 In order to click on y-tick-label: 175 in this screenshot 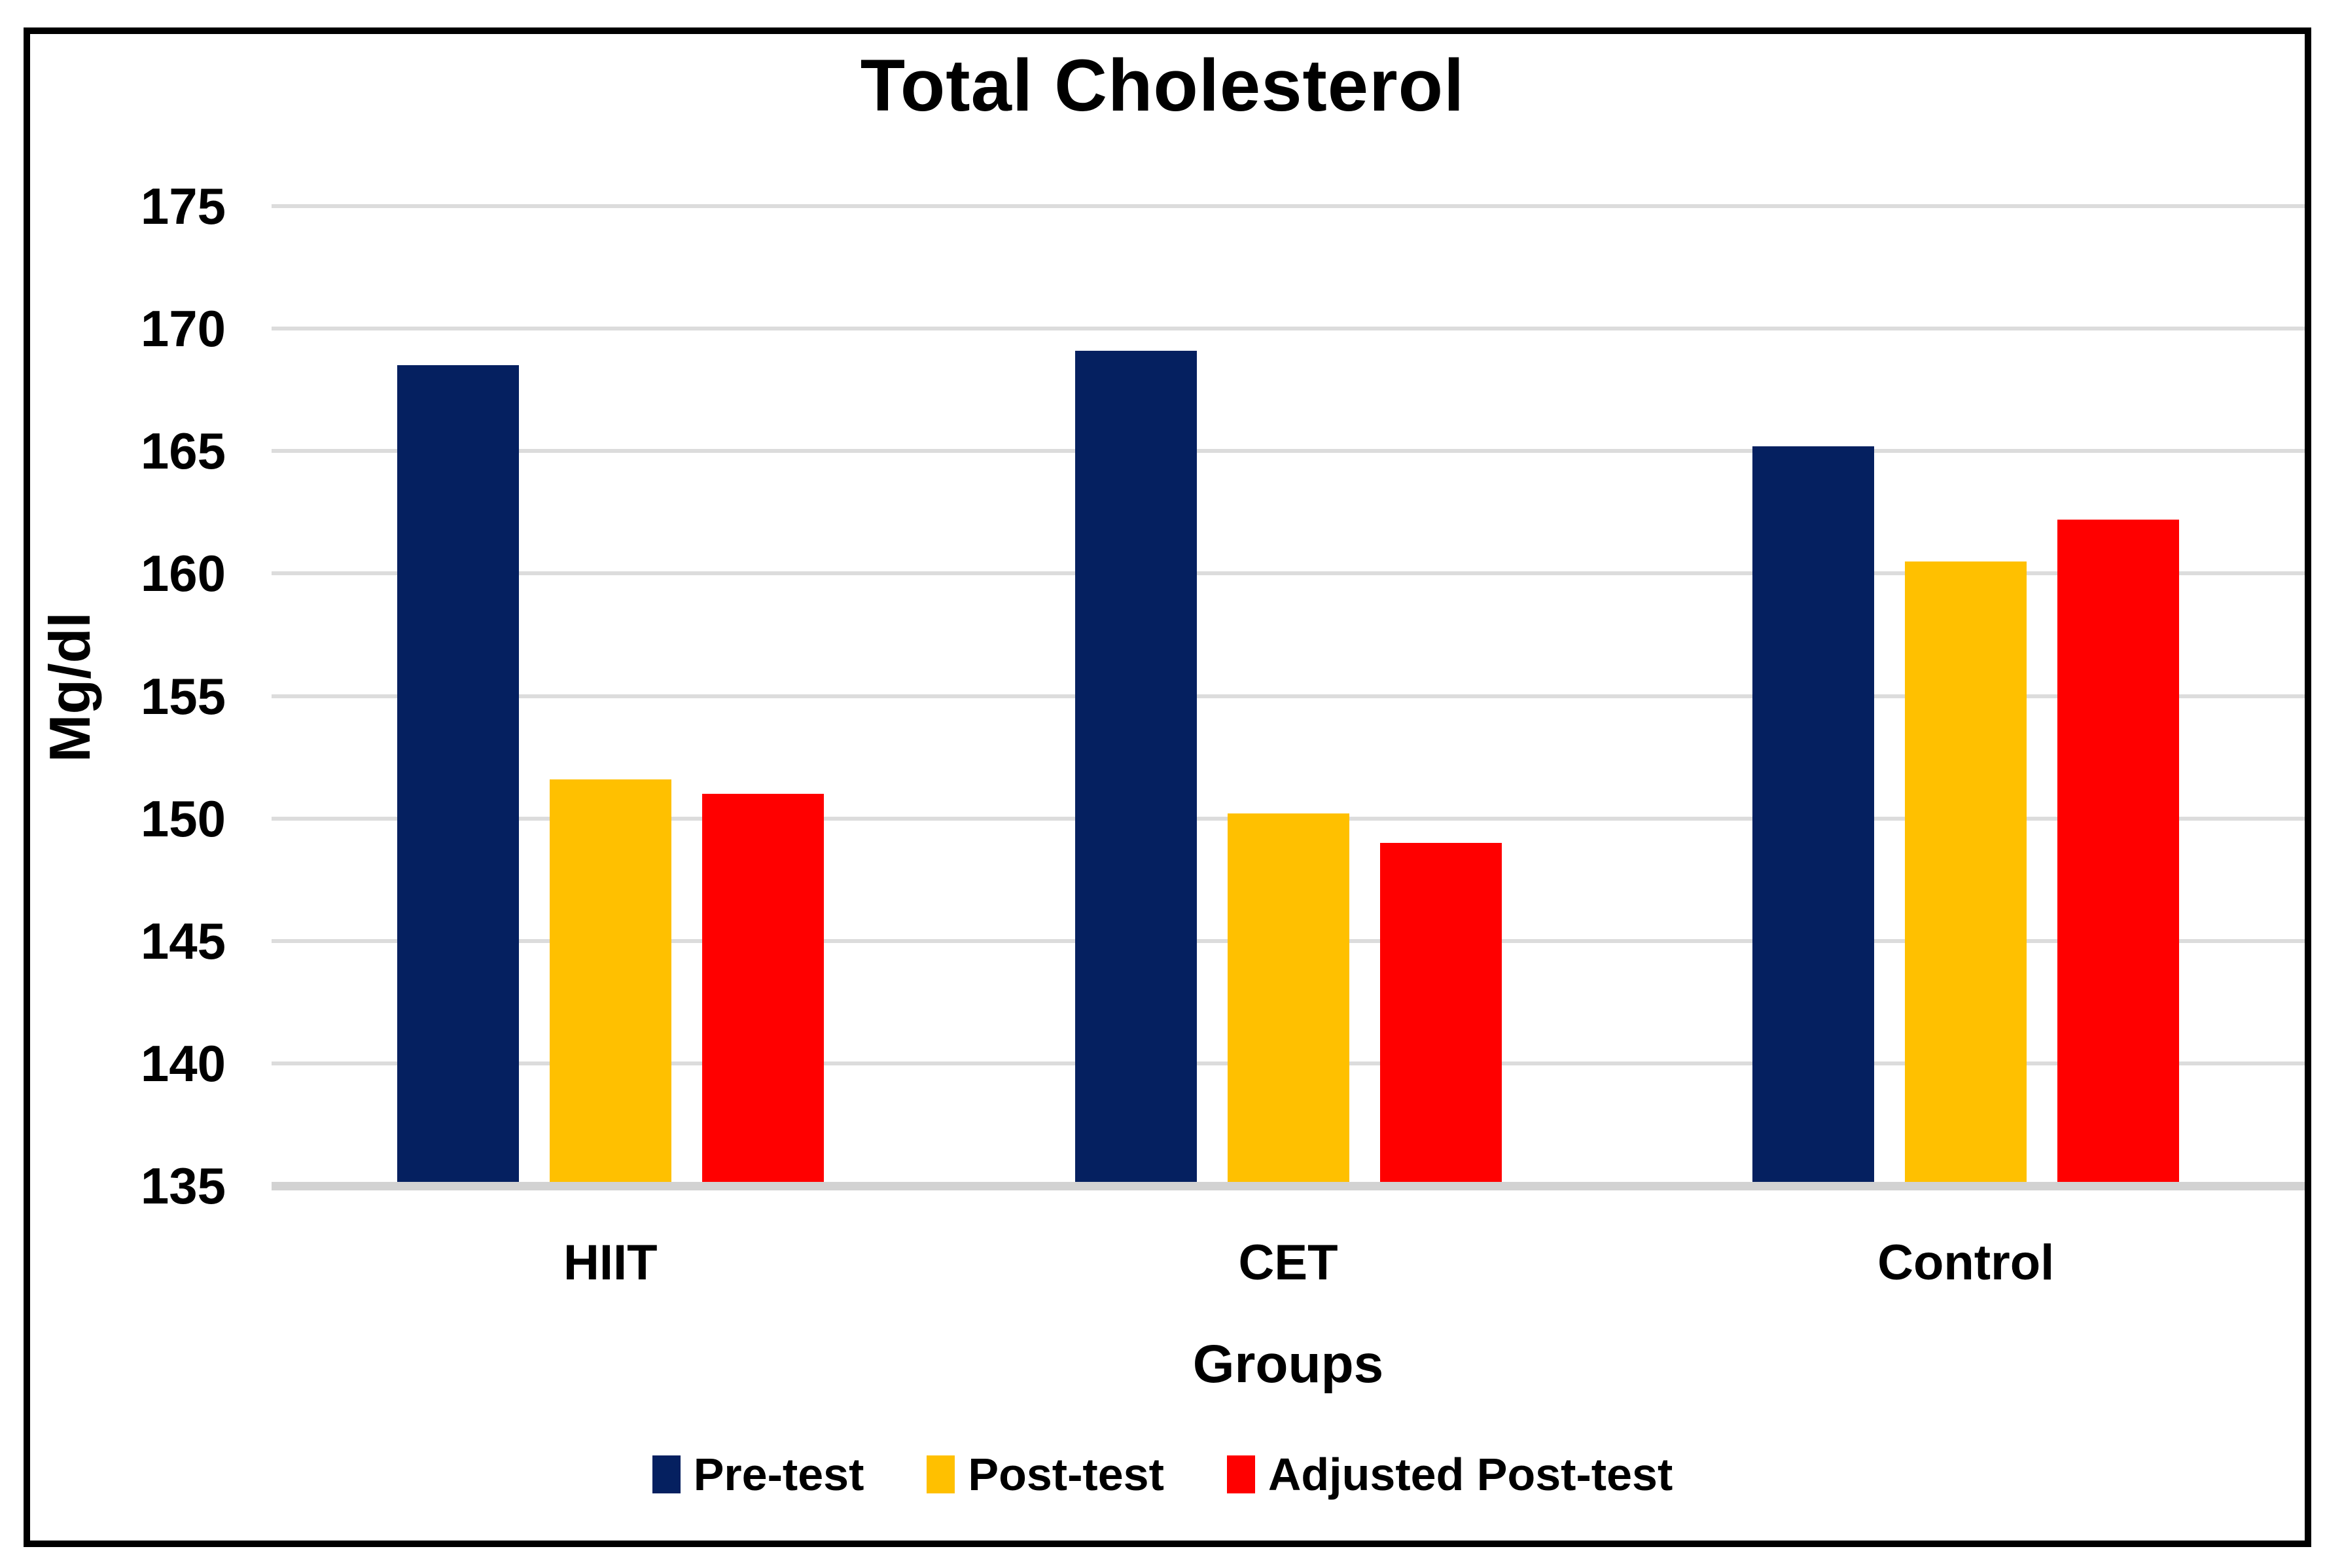, I will do `click(183, 206)`.